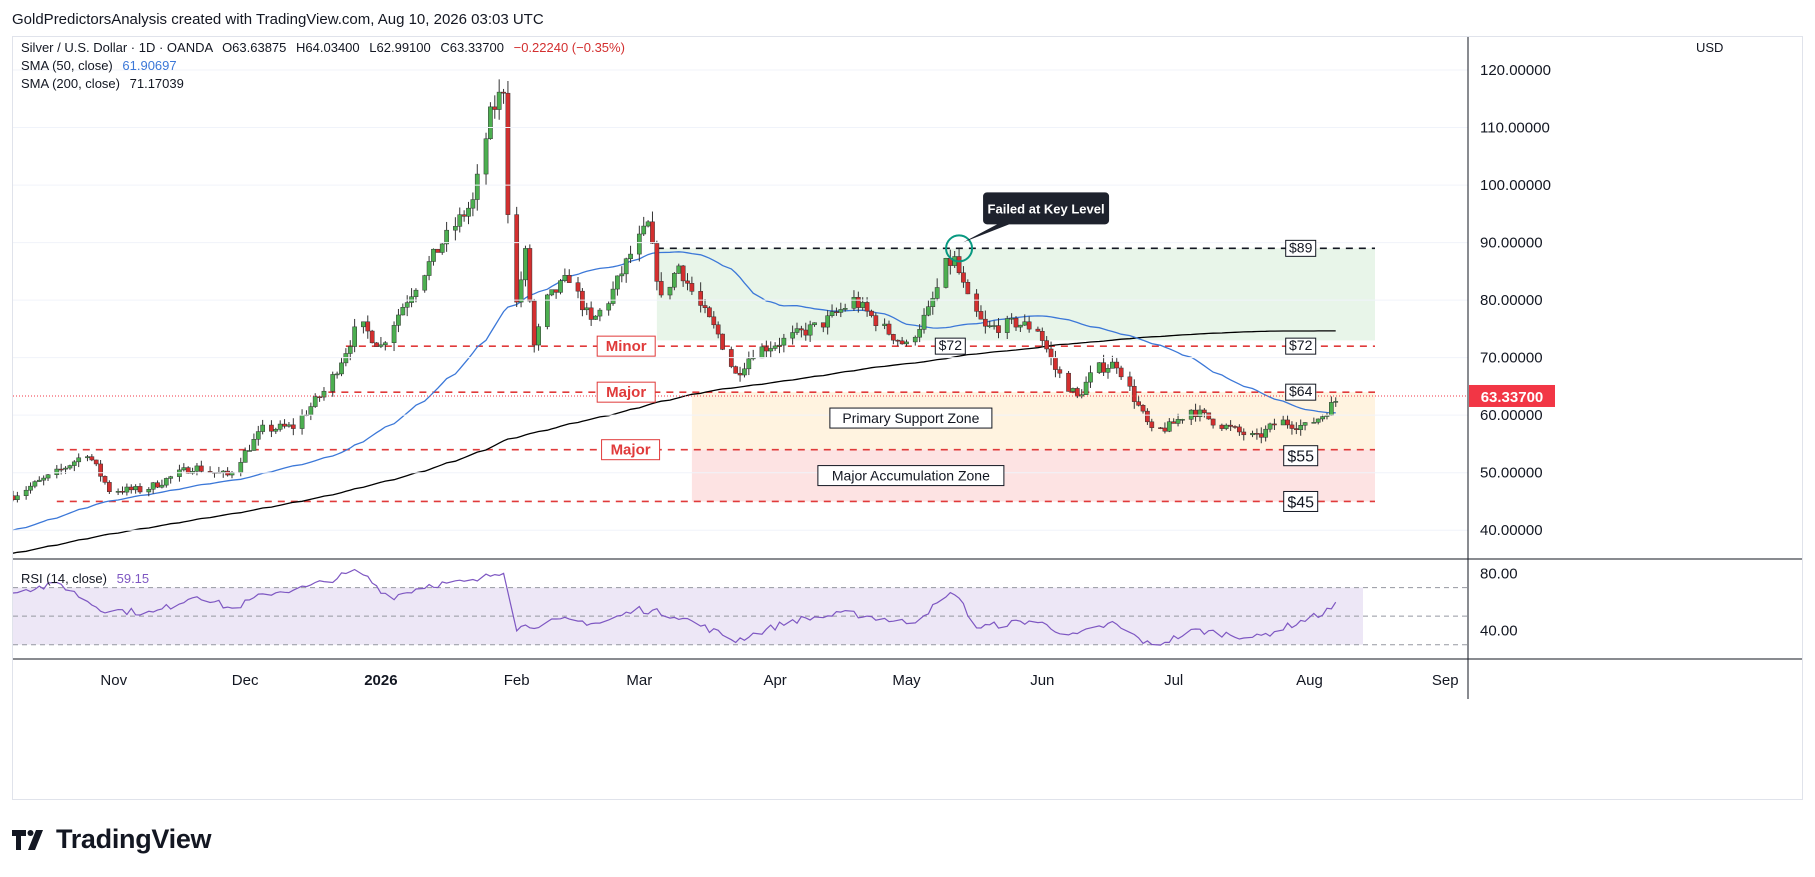 Image resolution: width=1815 pixels, height=877 pixels. Describe the element at coordinates (245, 680) in the screenshot. I see `x-tick-label: Dec` at that location.